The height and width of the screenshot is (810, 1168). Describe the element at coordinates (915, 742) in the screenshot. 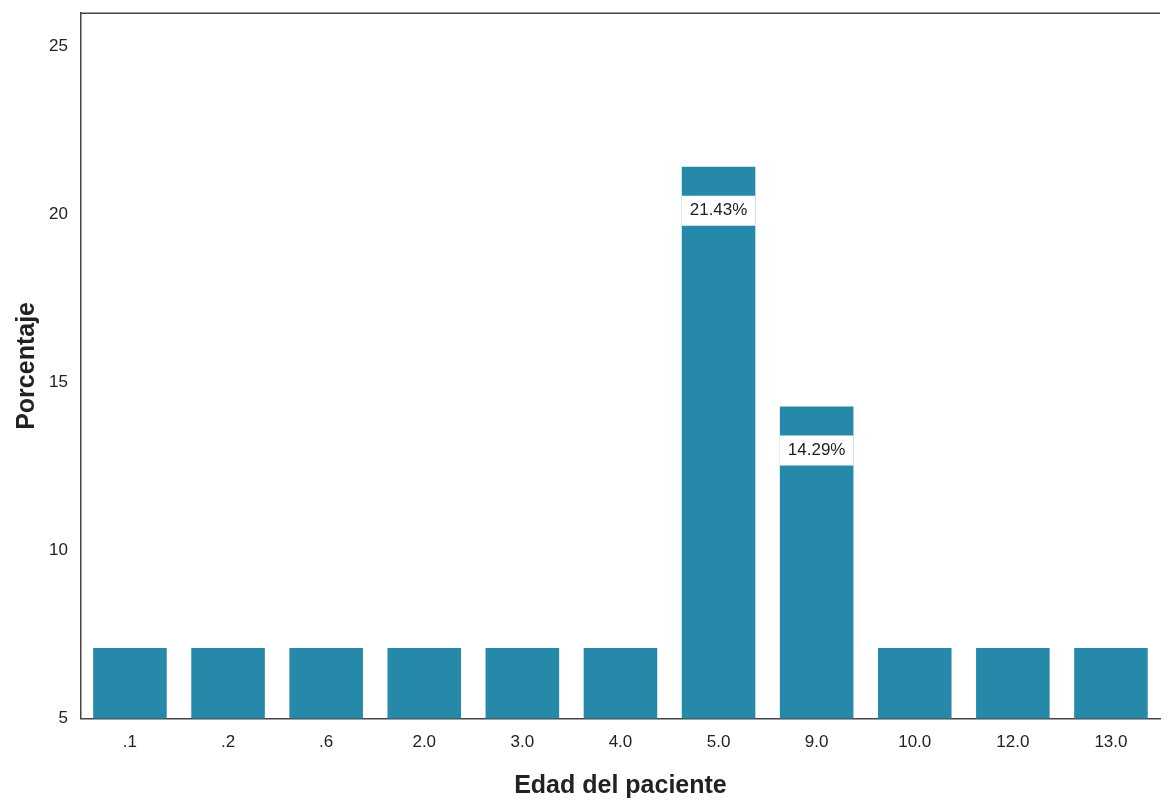

I see `x-tick-label: 10.0` at that location.